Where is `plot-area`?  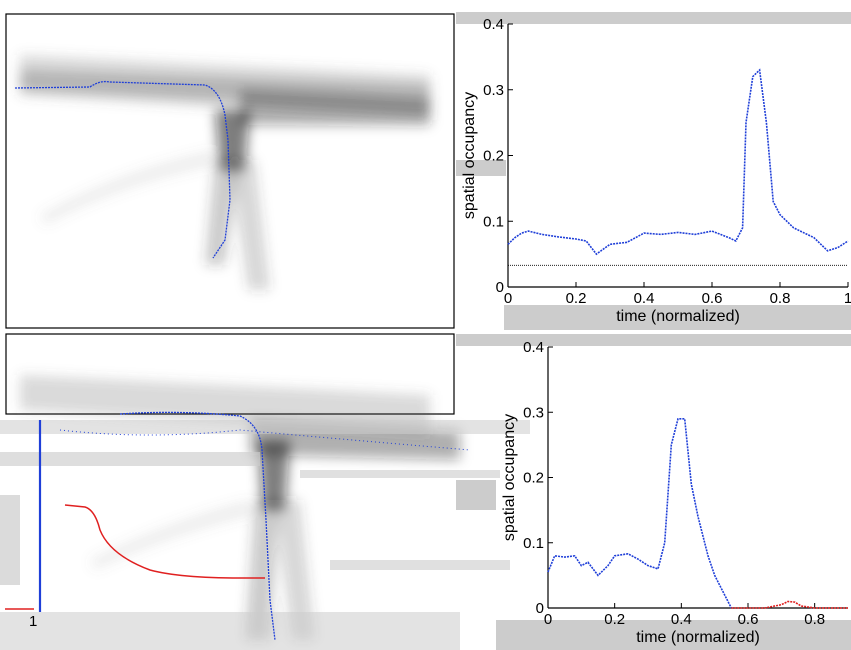
plot-area is located at coordinates (698, 477).